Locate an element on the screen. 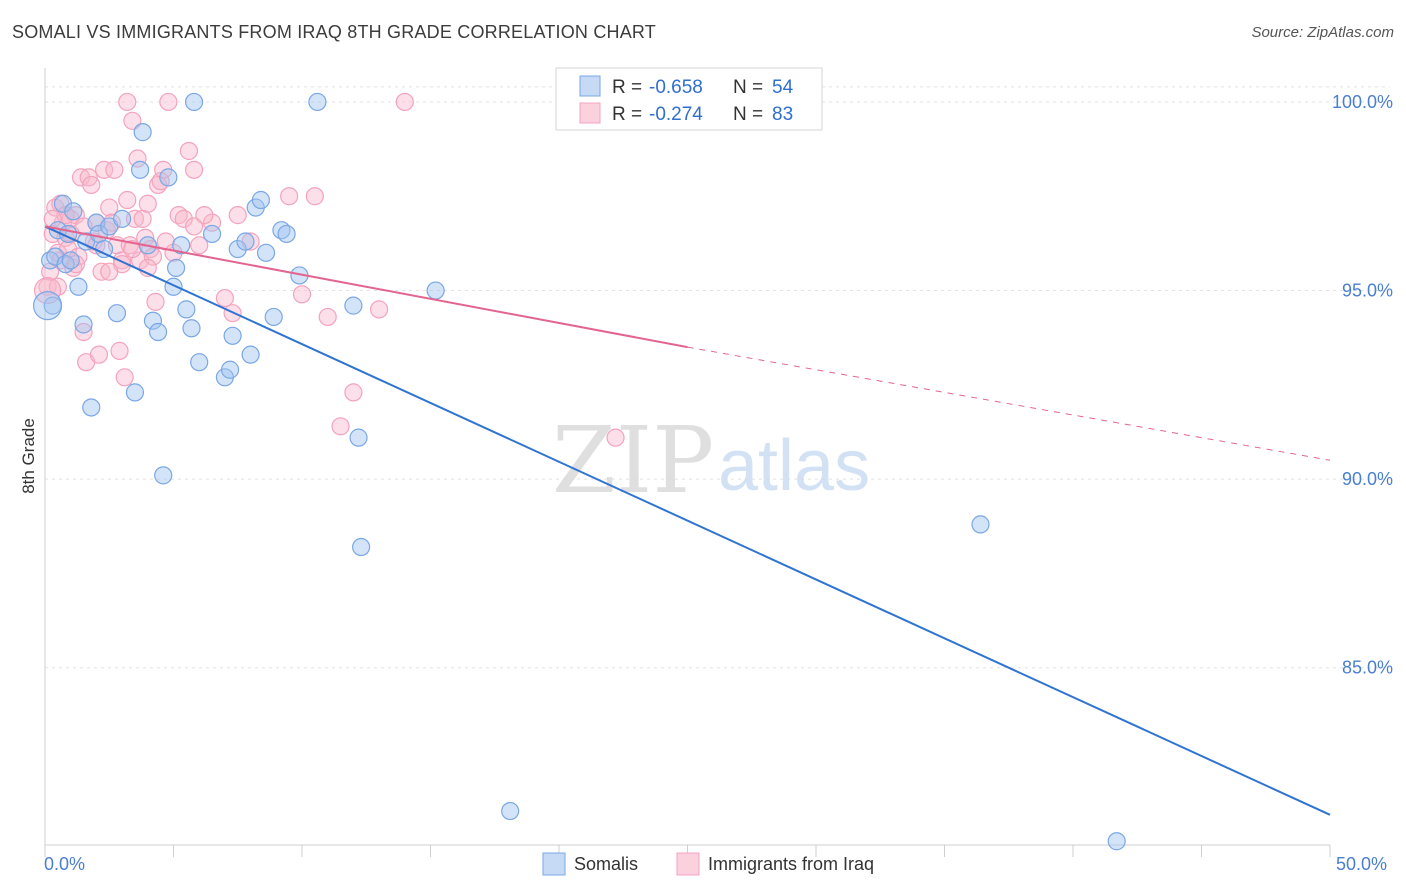  bottom-legend-somalis: Somalis is located at coordinates (606, 864).